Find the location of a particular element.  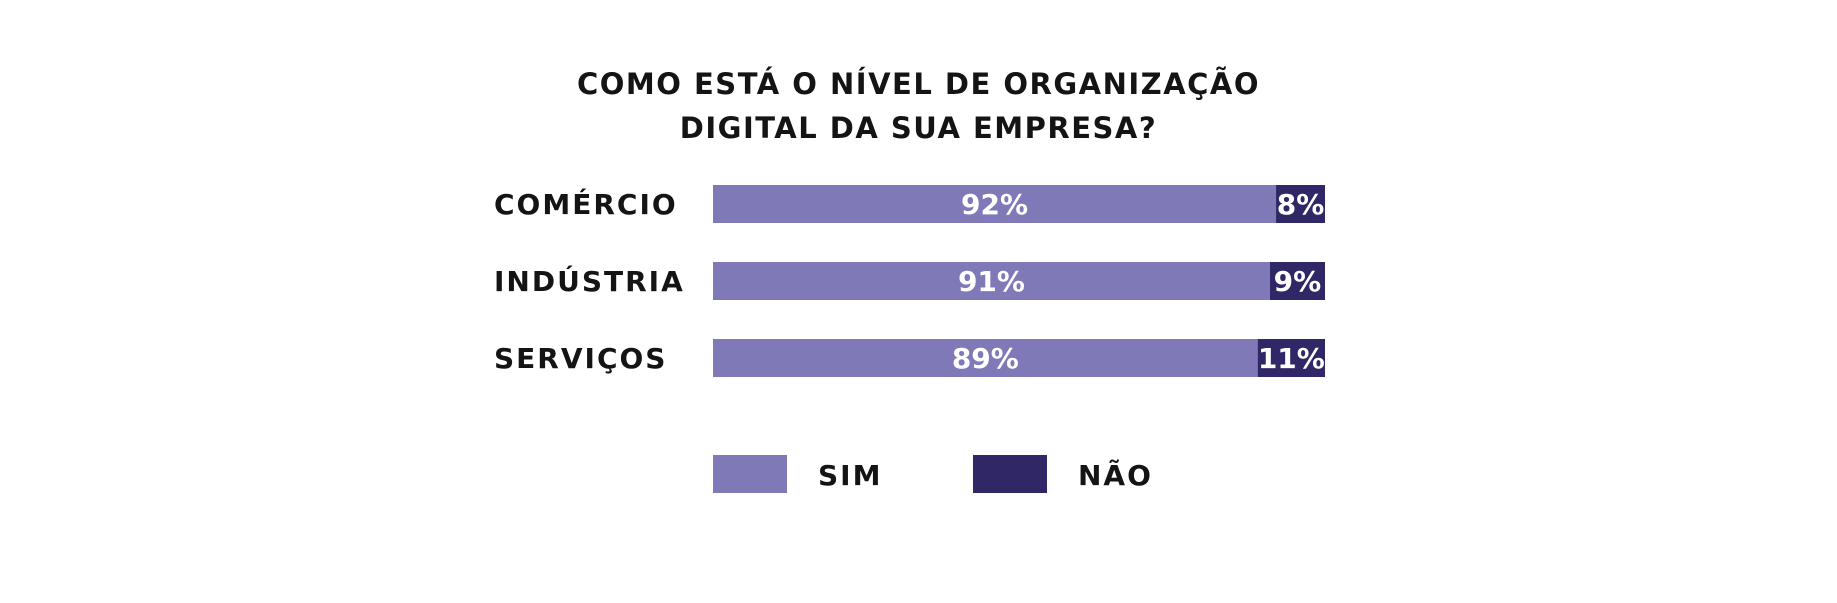

value-label: 91% is located at coordinates (991, 281).